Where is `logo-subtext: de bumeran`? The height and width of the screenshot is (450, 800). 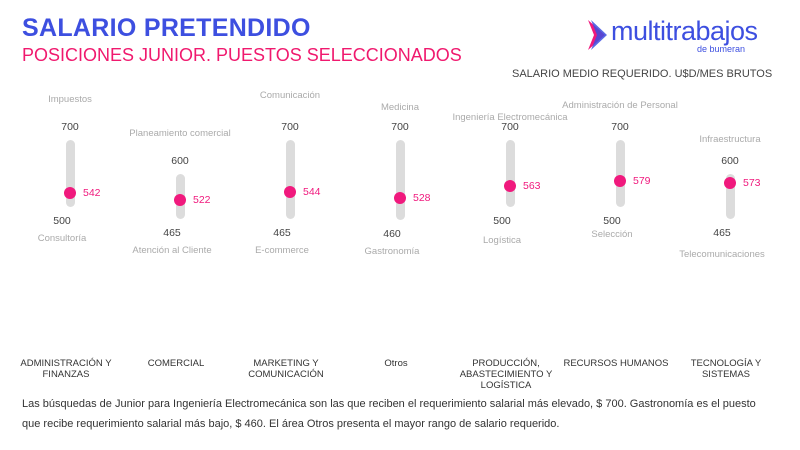 logo-subtext: de bumeran is located at coordinates (721, 49).